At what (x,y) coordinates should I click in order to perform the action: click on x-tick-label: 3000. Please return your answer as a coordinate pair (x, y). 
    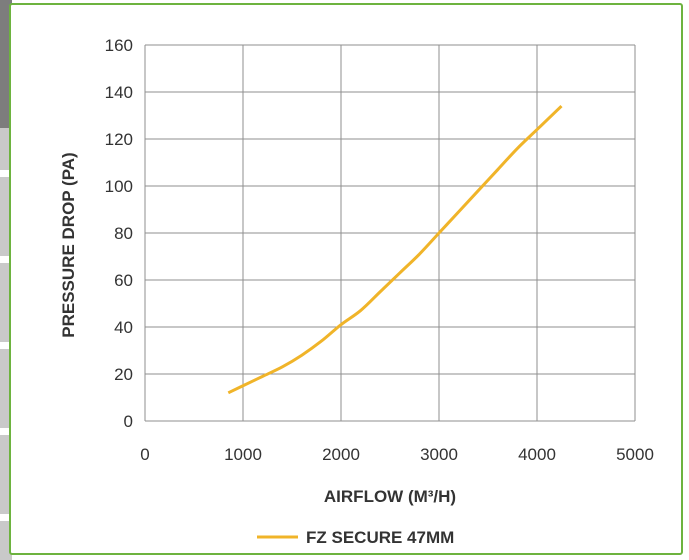
    Looking at the image, I should click on (439, 454).